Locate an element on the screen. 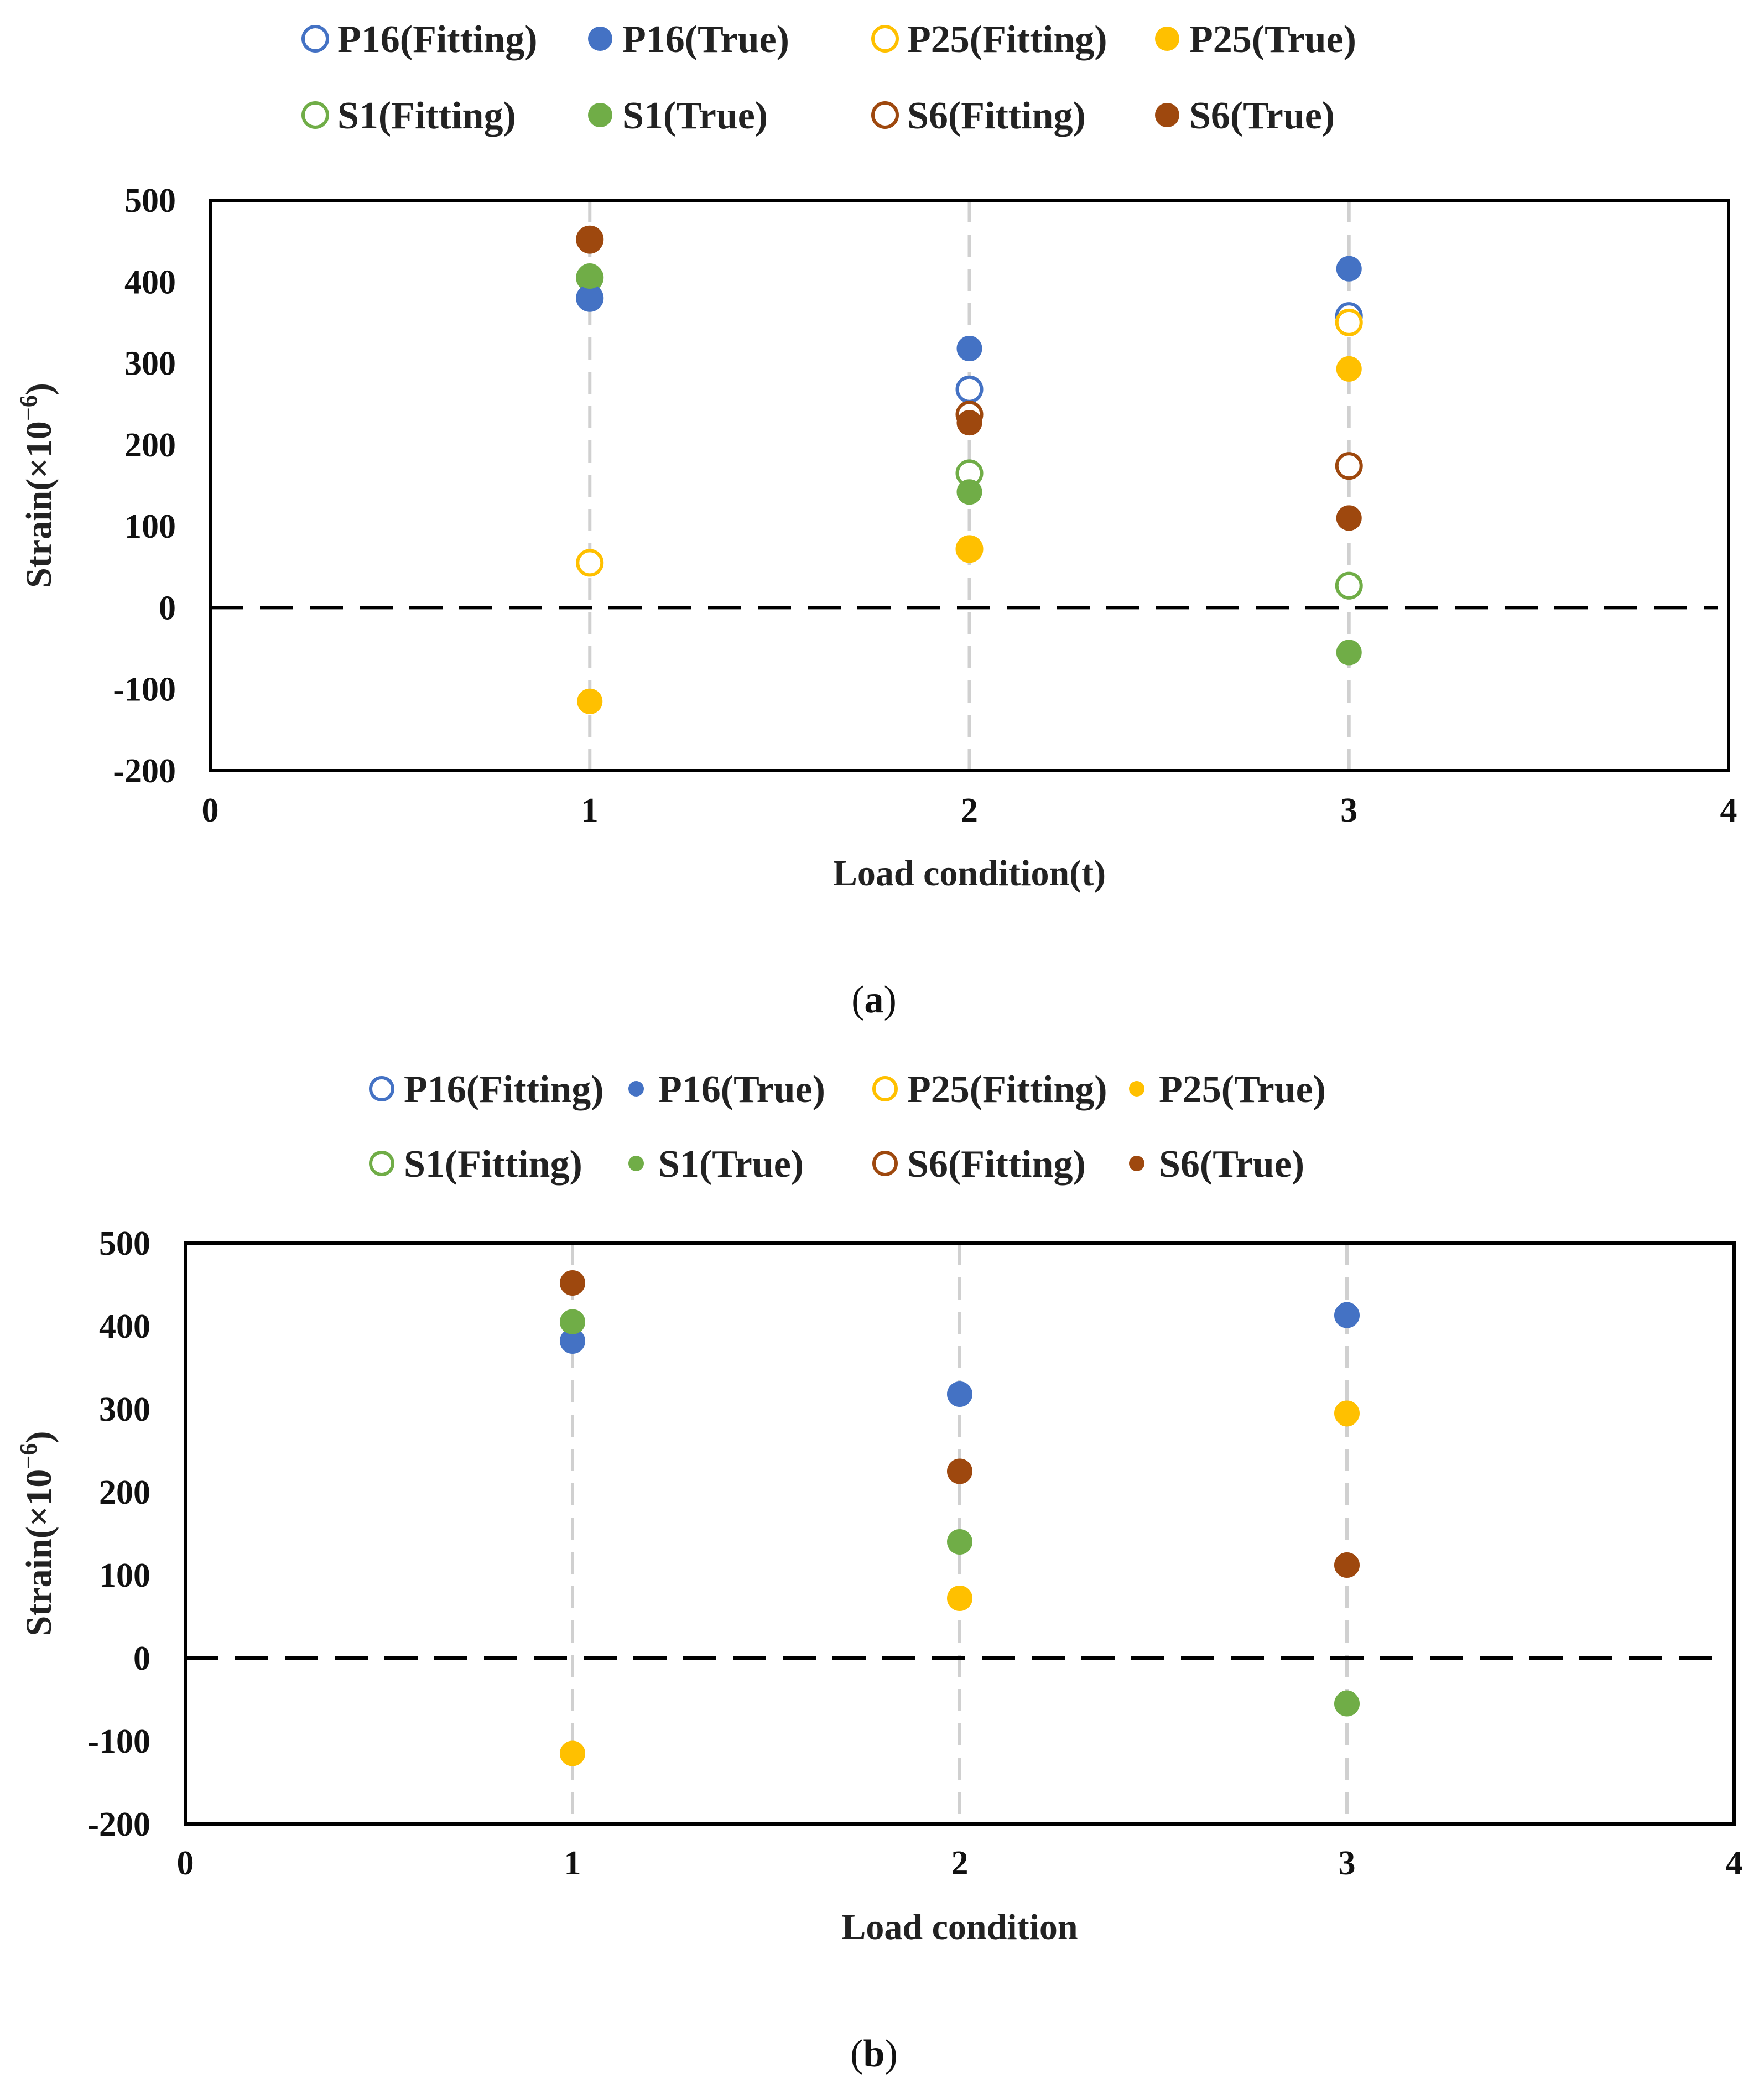 The width and height of the screenshot is (1764, 2089). x-tick-labels-b: 0 1 2 3 4 is located at coordinates (960, 1863).